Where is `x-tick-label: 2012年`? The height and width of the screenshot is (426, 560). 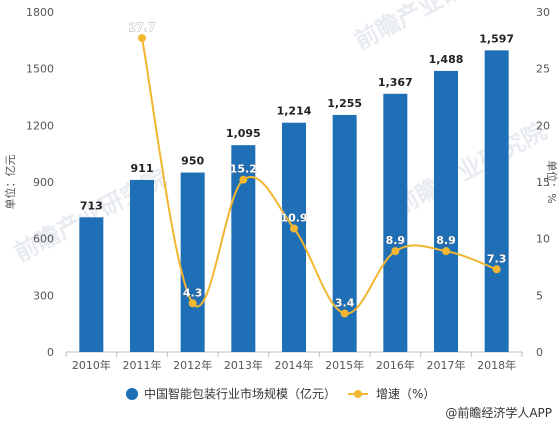 x-tick-label: 2012年 is located at coordinates (192, 365).